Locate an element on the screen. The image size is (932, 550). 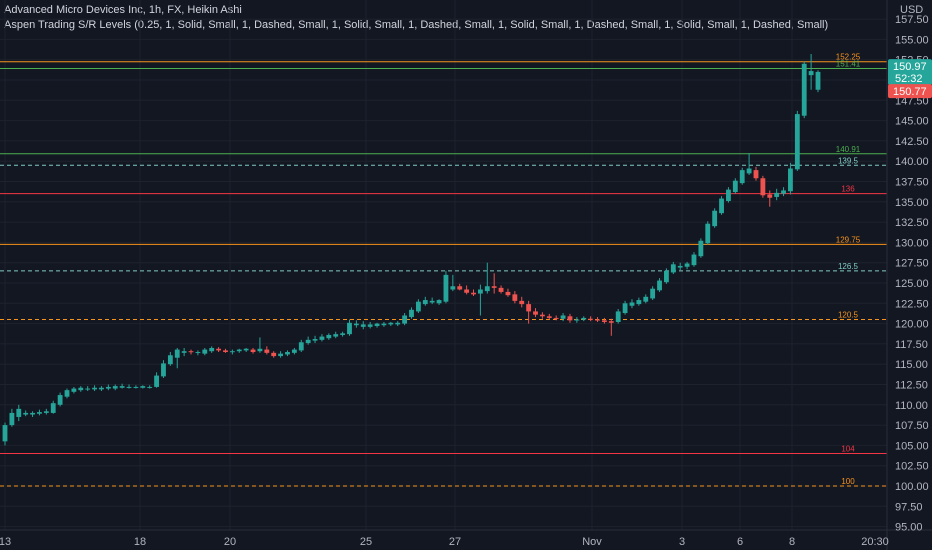
y-tick-label: 132.50 is located at coordinates (912, 223).